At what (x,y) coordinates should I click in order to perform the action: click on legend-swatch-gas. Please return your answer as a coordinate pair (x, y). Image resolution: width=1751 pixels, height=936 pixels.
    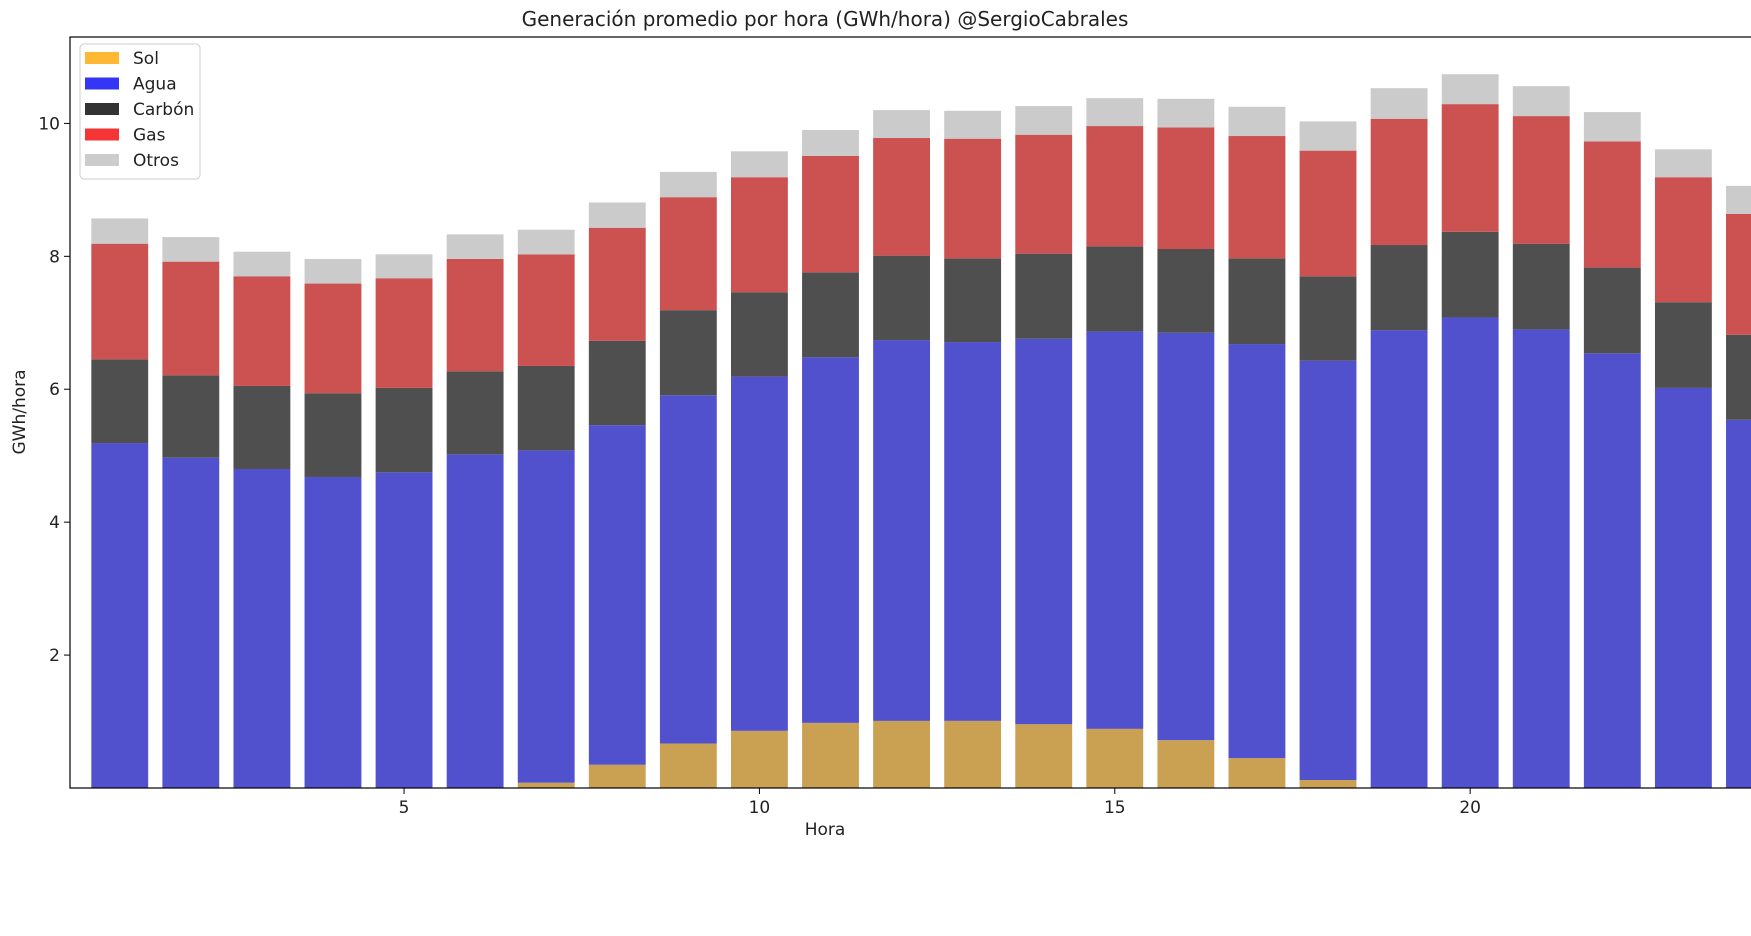
    Looking at the image, I should click on (102, 134).